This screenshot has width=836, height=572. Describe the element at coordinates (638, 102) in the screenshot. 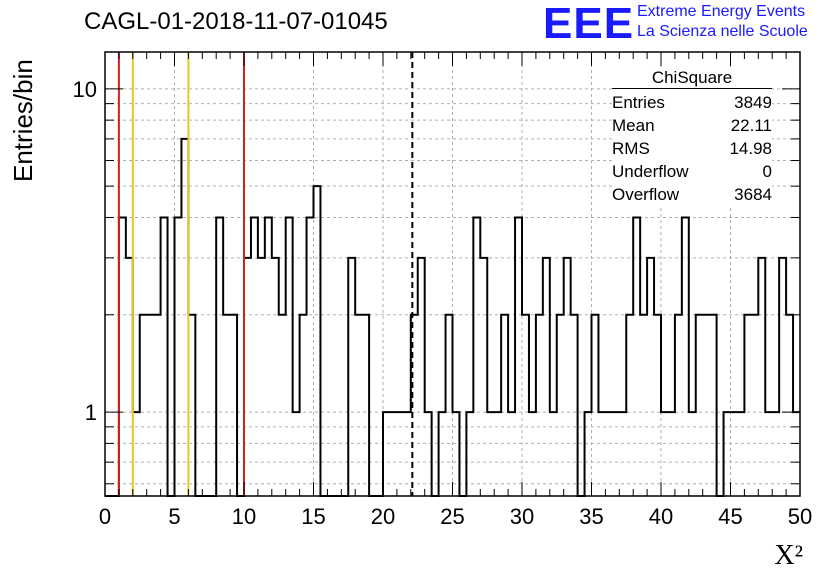

I see `stats-label: Entries` at that location.